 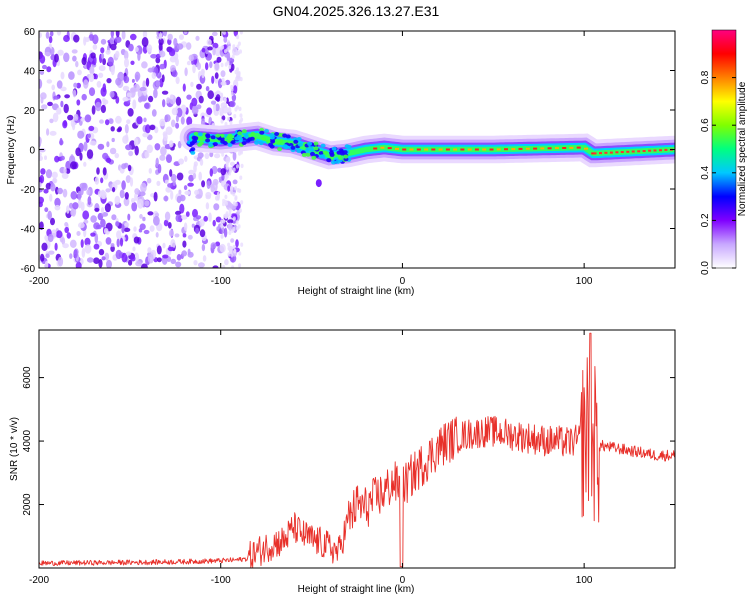 I want to click on x-tick-label: 100, so click(x=584, y=580).